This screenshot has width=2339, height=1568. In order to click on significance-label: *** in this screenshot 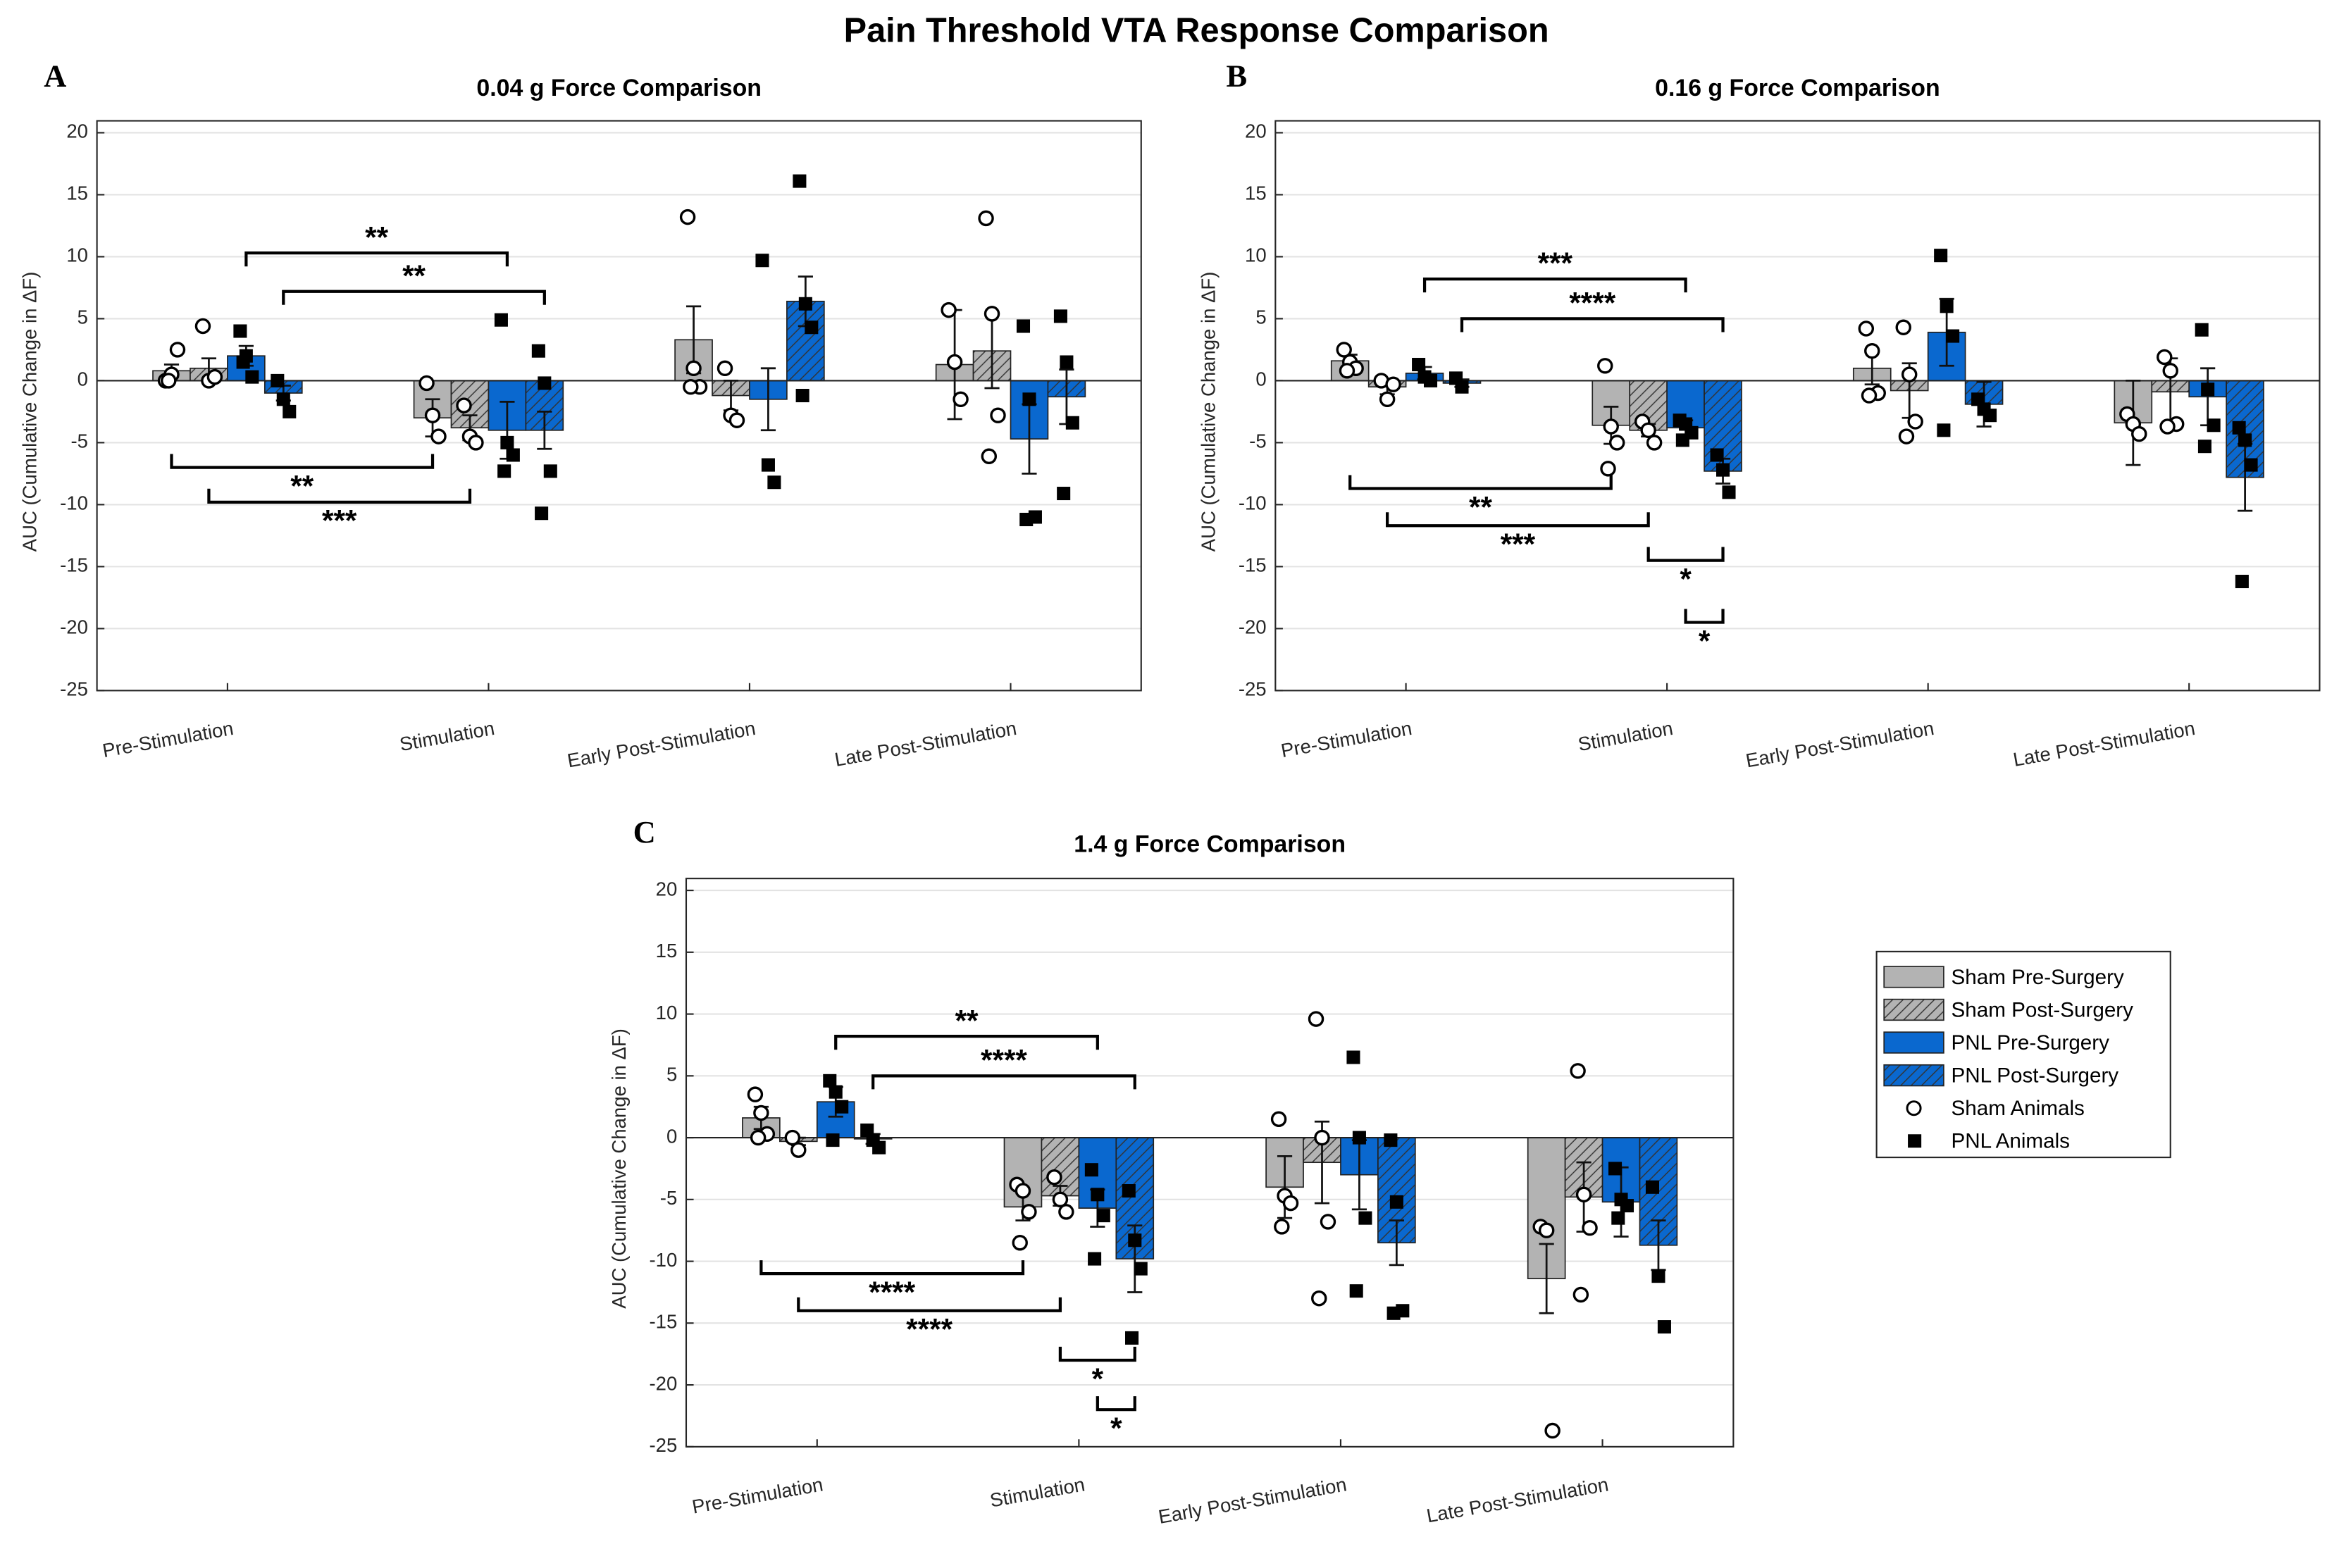, I will do `click(1555, 263)`.